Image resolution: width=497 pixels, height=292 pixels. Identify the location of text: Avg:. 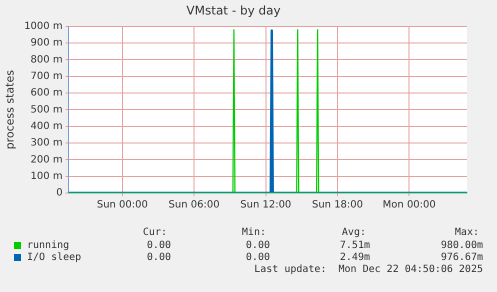
(354, 233).